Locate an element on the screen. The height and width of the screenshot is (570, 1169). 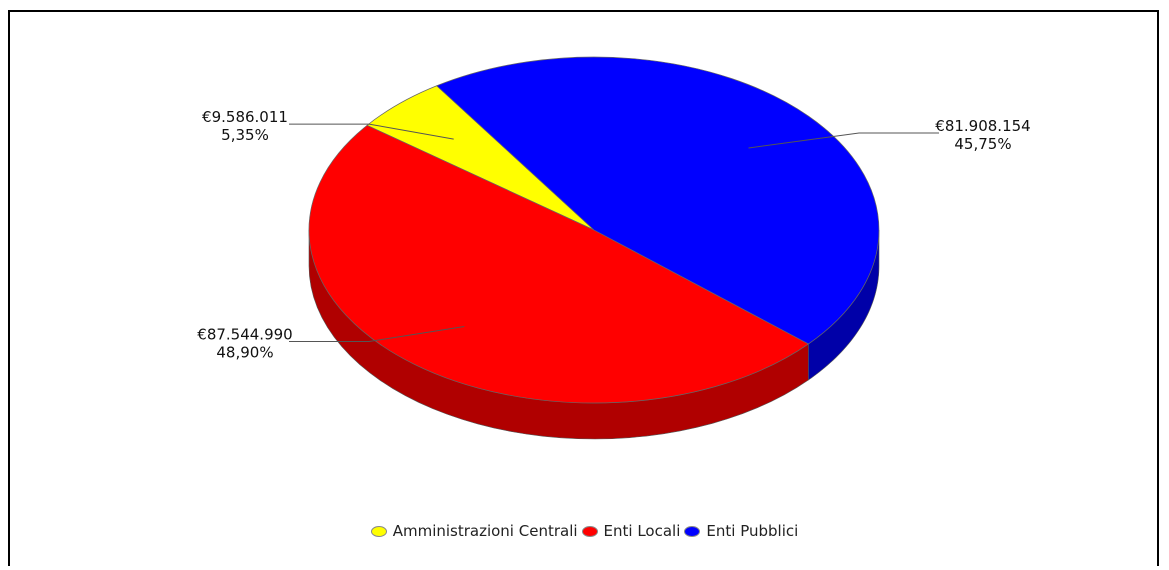
leader-line-enti-pubblici is located at coordinates (843, 140).